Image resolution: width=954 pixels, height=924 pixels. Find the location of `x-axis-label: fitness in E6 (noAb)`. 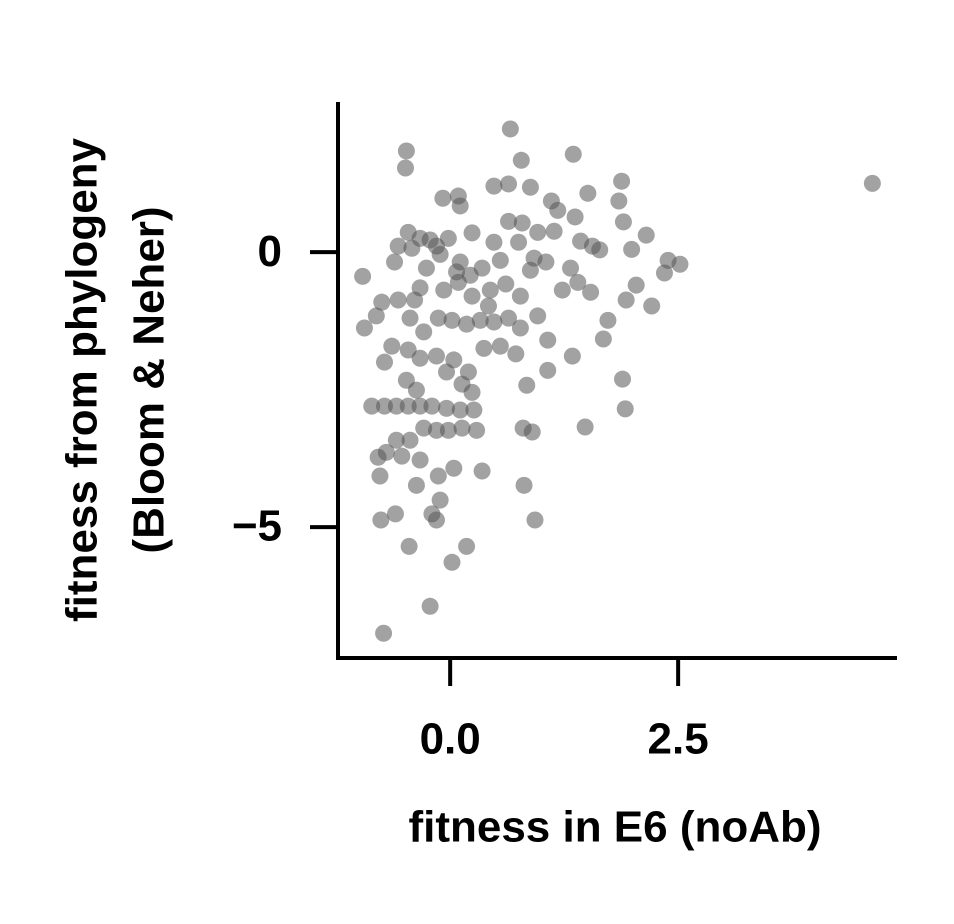

x-axis-label: fitness in E6 (noAb) is located at coordinates (614, 827).